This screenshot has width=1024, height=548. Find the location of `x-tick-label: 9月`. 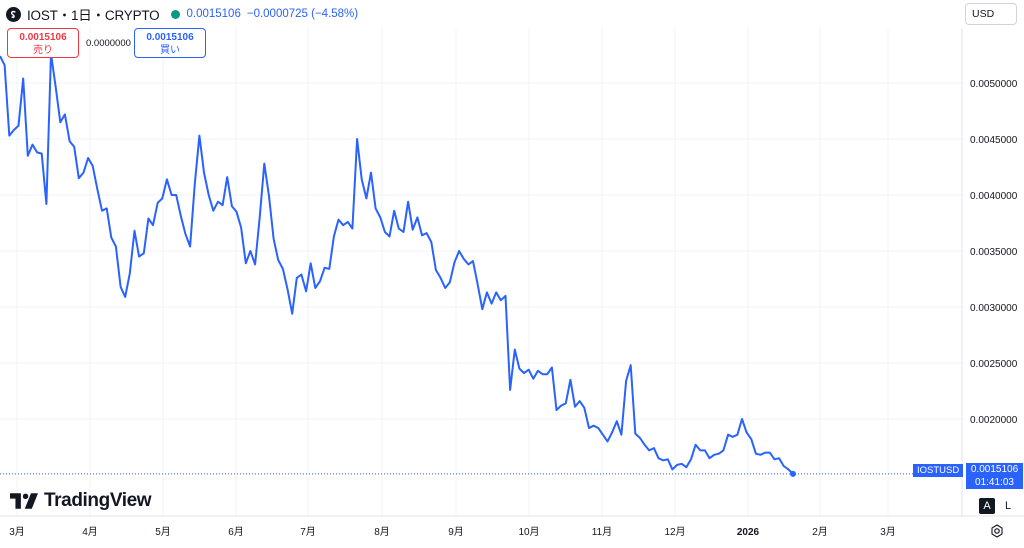

x-tick-label: 9月 is located at coordinates (456, 532).